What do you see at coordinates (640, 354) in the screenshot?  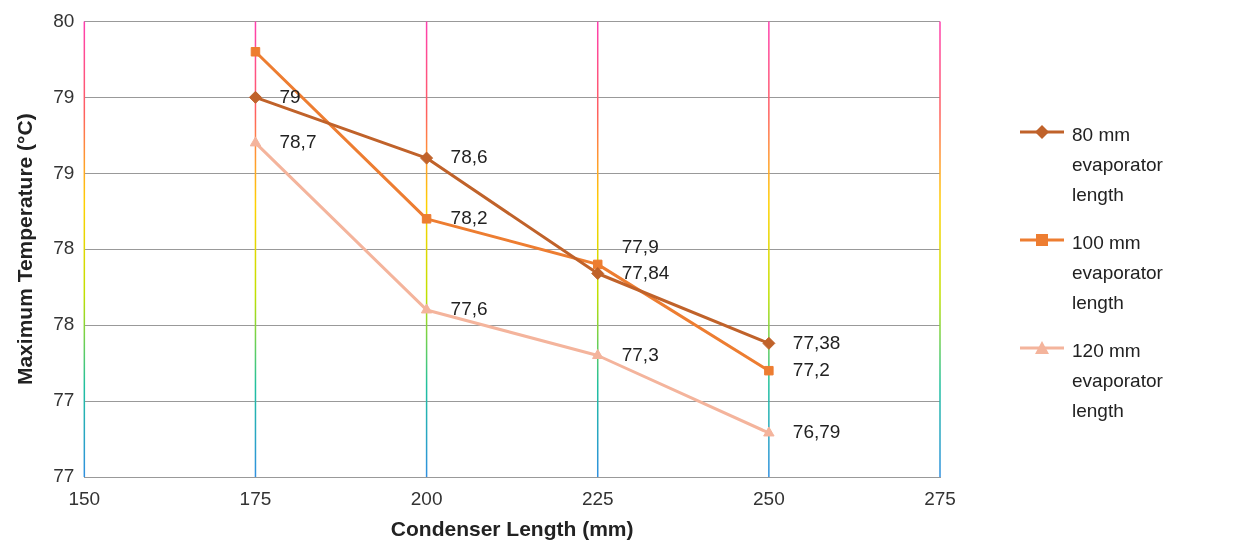 I see `data-label: 77,3` at bounding box center [640, 354].